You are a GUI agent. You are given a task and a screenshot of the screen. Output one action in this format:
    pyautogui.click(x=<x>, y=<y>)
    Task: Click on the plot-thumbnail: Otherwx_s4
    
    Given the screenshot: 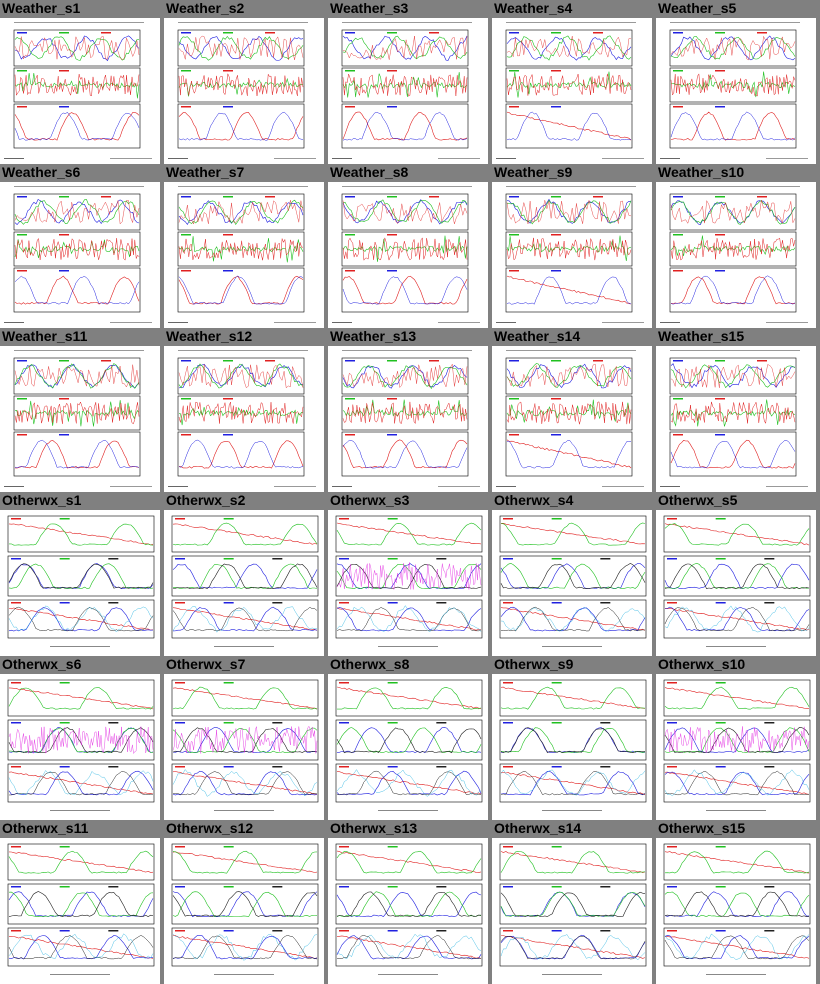 What is the action you would take?
    pyautogui.click(x=573, y=574)
    